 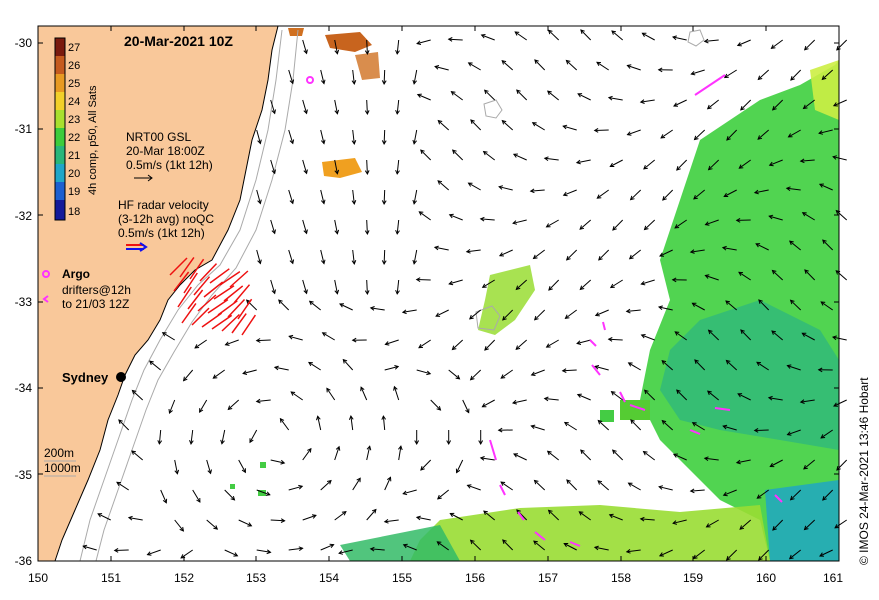 What do you see at coordinates (604, 326) in the screenshot?
I see `drifter-track` at bounding box center [604, 326].